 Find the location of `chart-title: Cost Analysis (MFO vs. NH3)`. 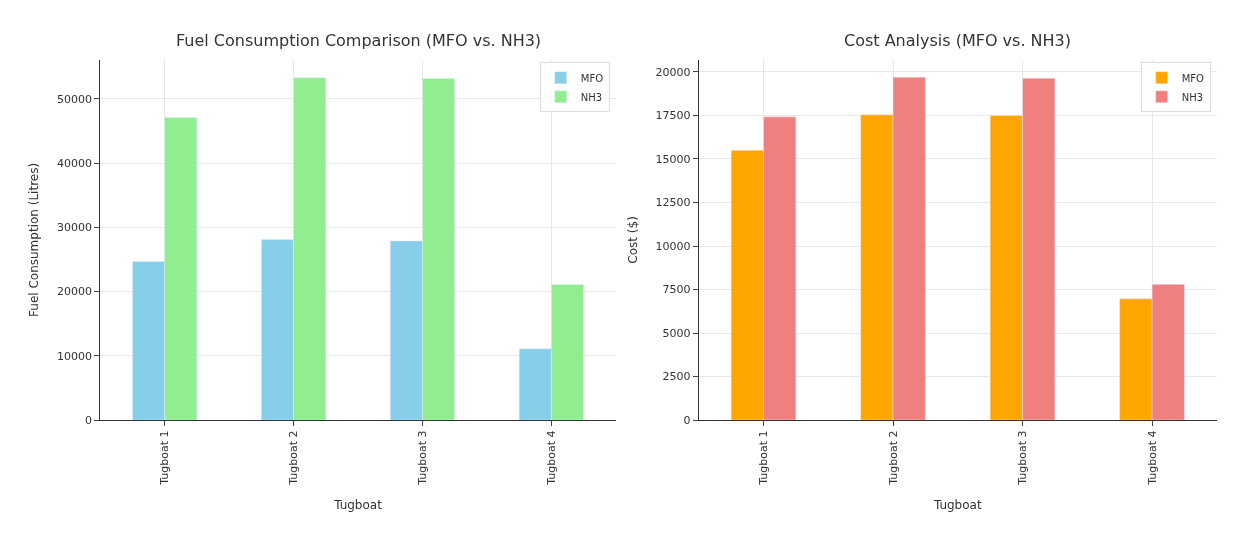

chart-title: Cost Analysis (MFO vs. NH3) is located at coordinates (957, 40).